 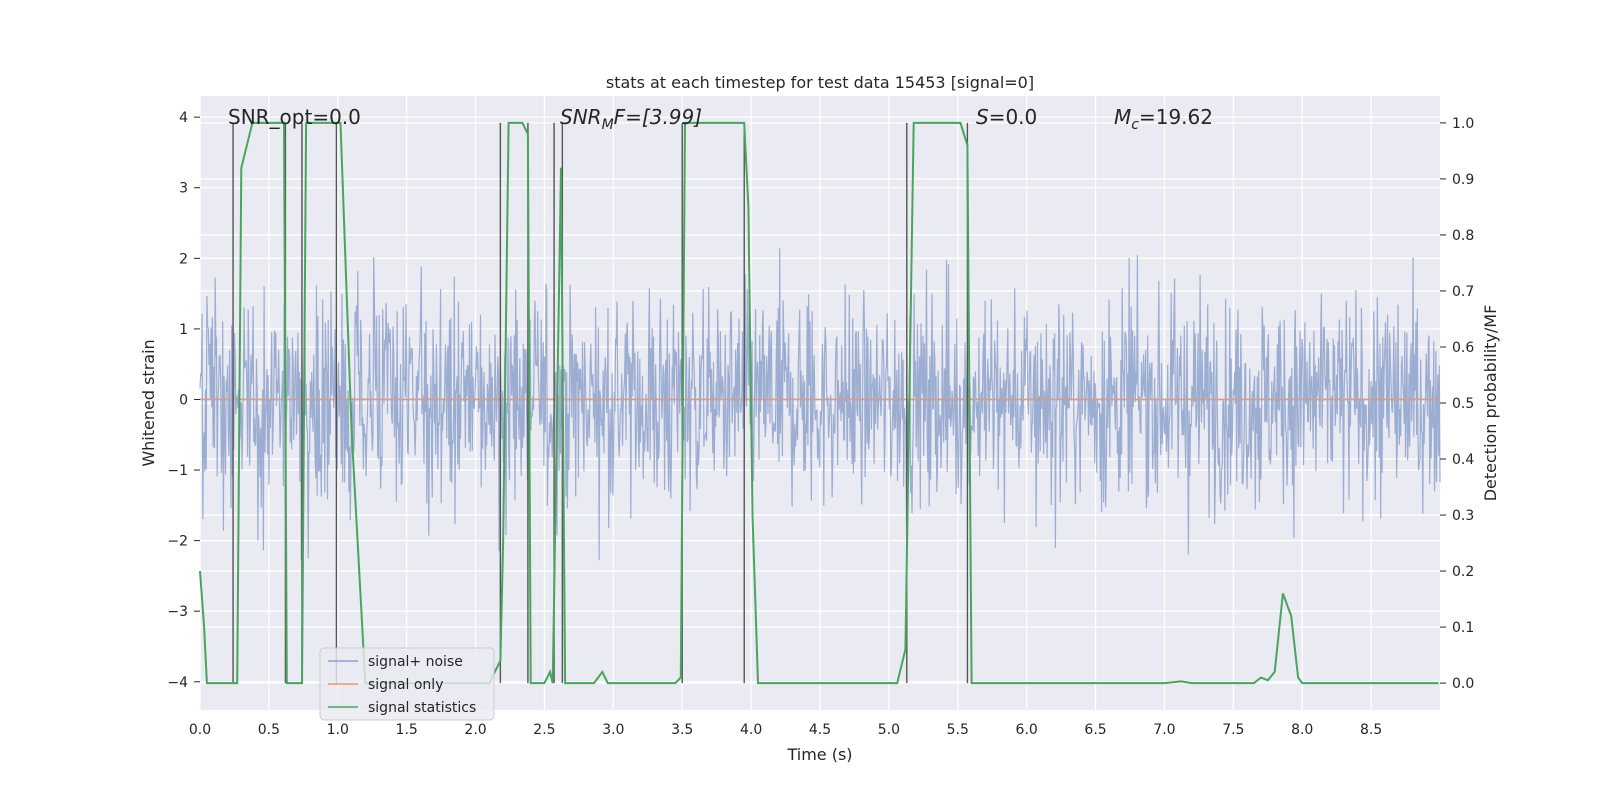 What do you see at coordinates (177, 542) in the screenshot?
I see `y-tick-label-left: −2` at bounding box center [177, 542].